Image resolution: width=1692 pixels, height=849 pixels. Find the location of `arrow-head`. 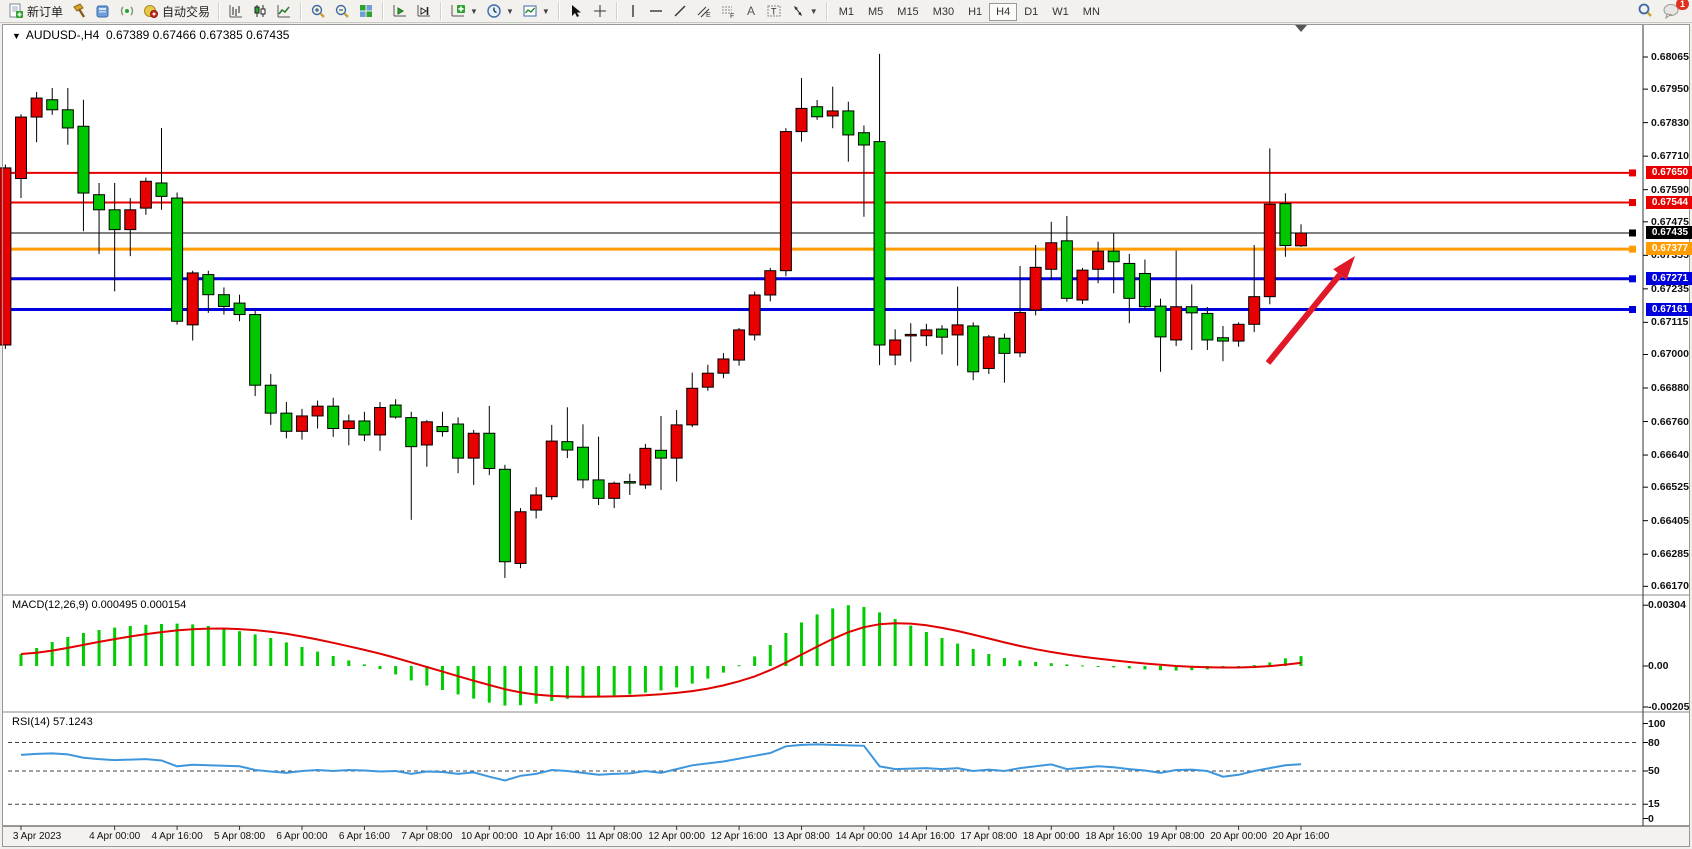

arrow-head is located at coordinates (1344, 268).